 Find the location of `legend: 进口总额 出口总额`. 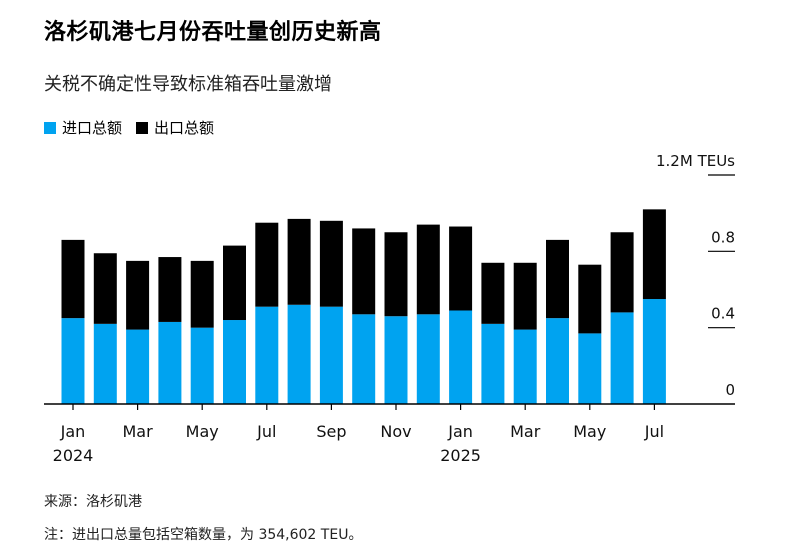

legend: 进口总额 出口总额 is located at coordinates (136, 127).